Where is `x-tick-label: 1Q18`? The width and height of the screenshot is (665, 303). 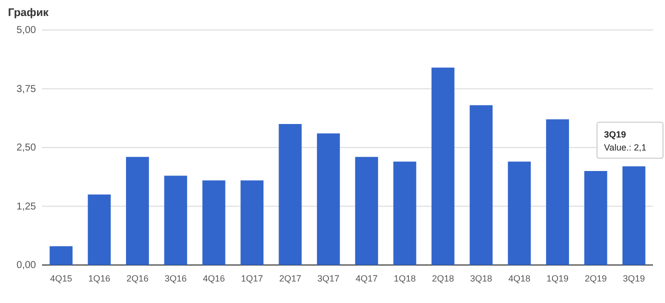
x-tick-label: 1Q18 is located at coordinates (405, 278).